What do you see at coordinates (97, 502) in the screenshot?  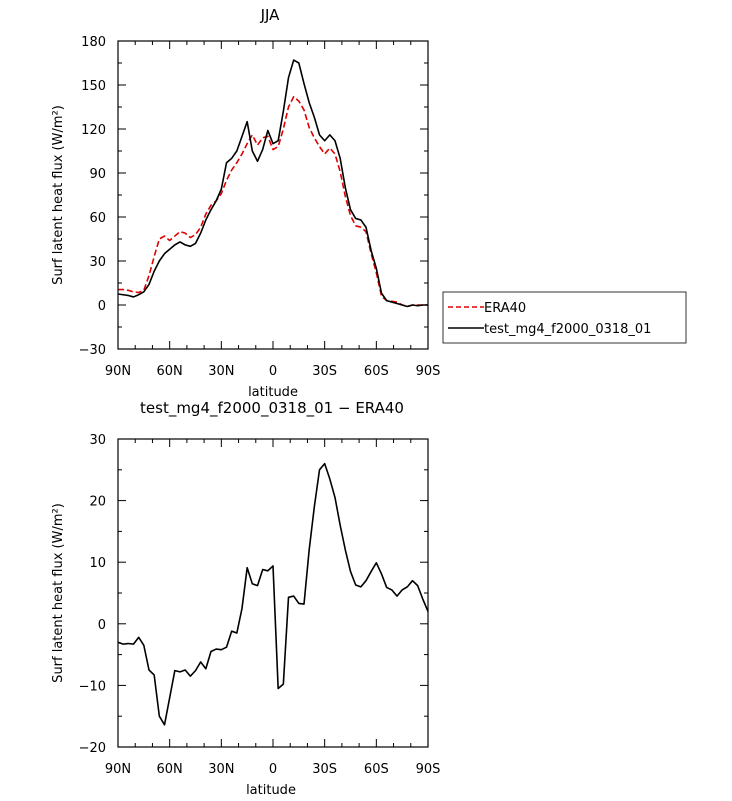 I see `bottom-y-tick-label: 20` at bounding box center [97, 502].